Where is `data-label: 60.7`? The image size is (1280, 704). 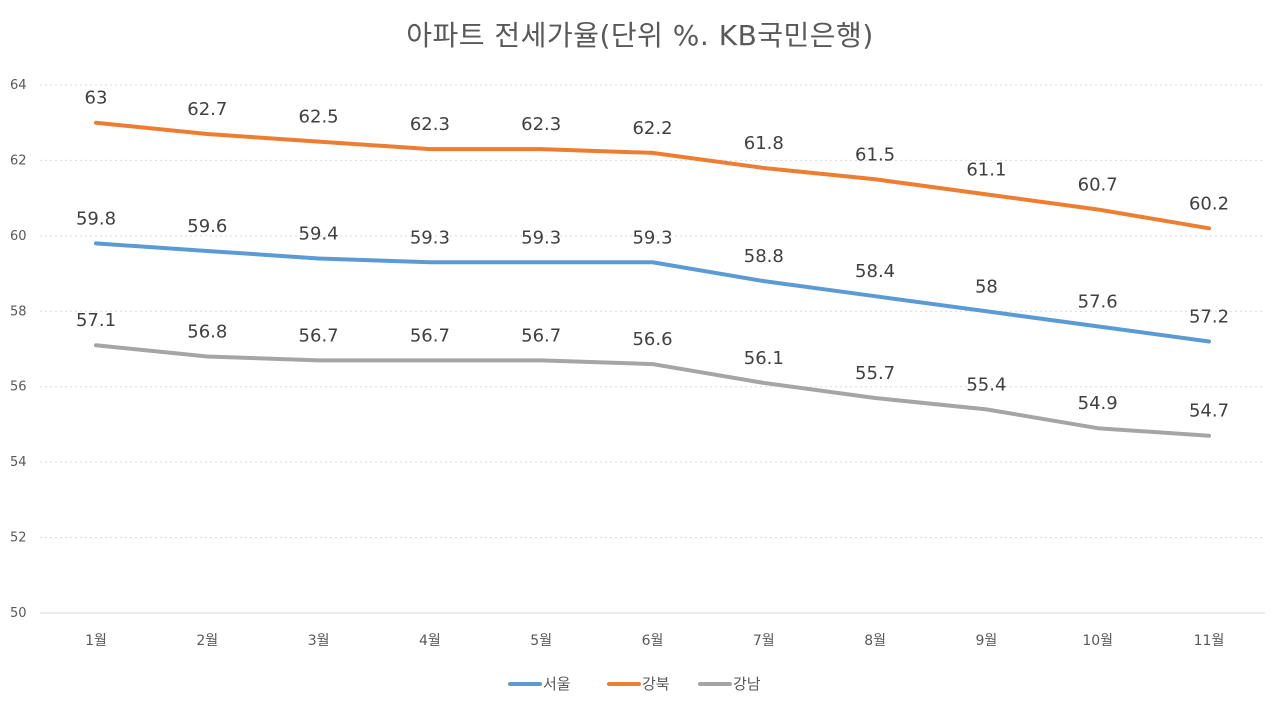
data-label: 60.7 is located at coordinates (1098, 184).